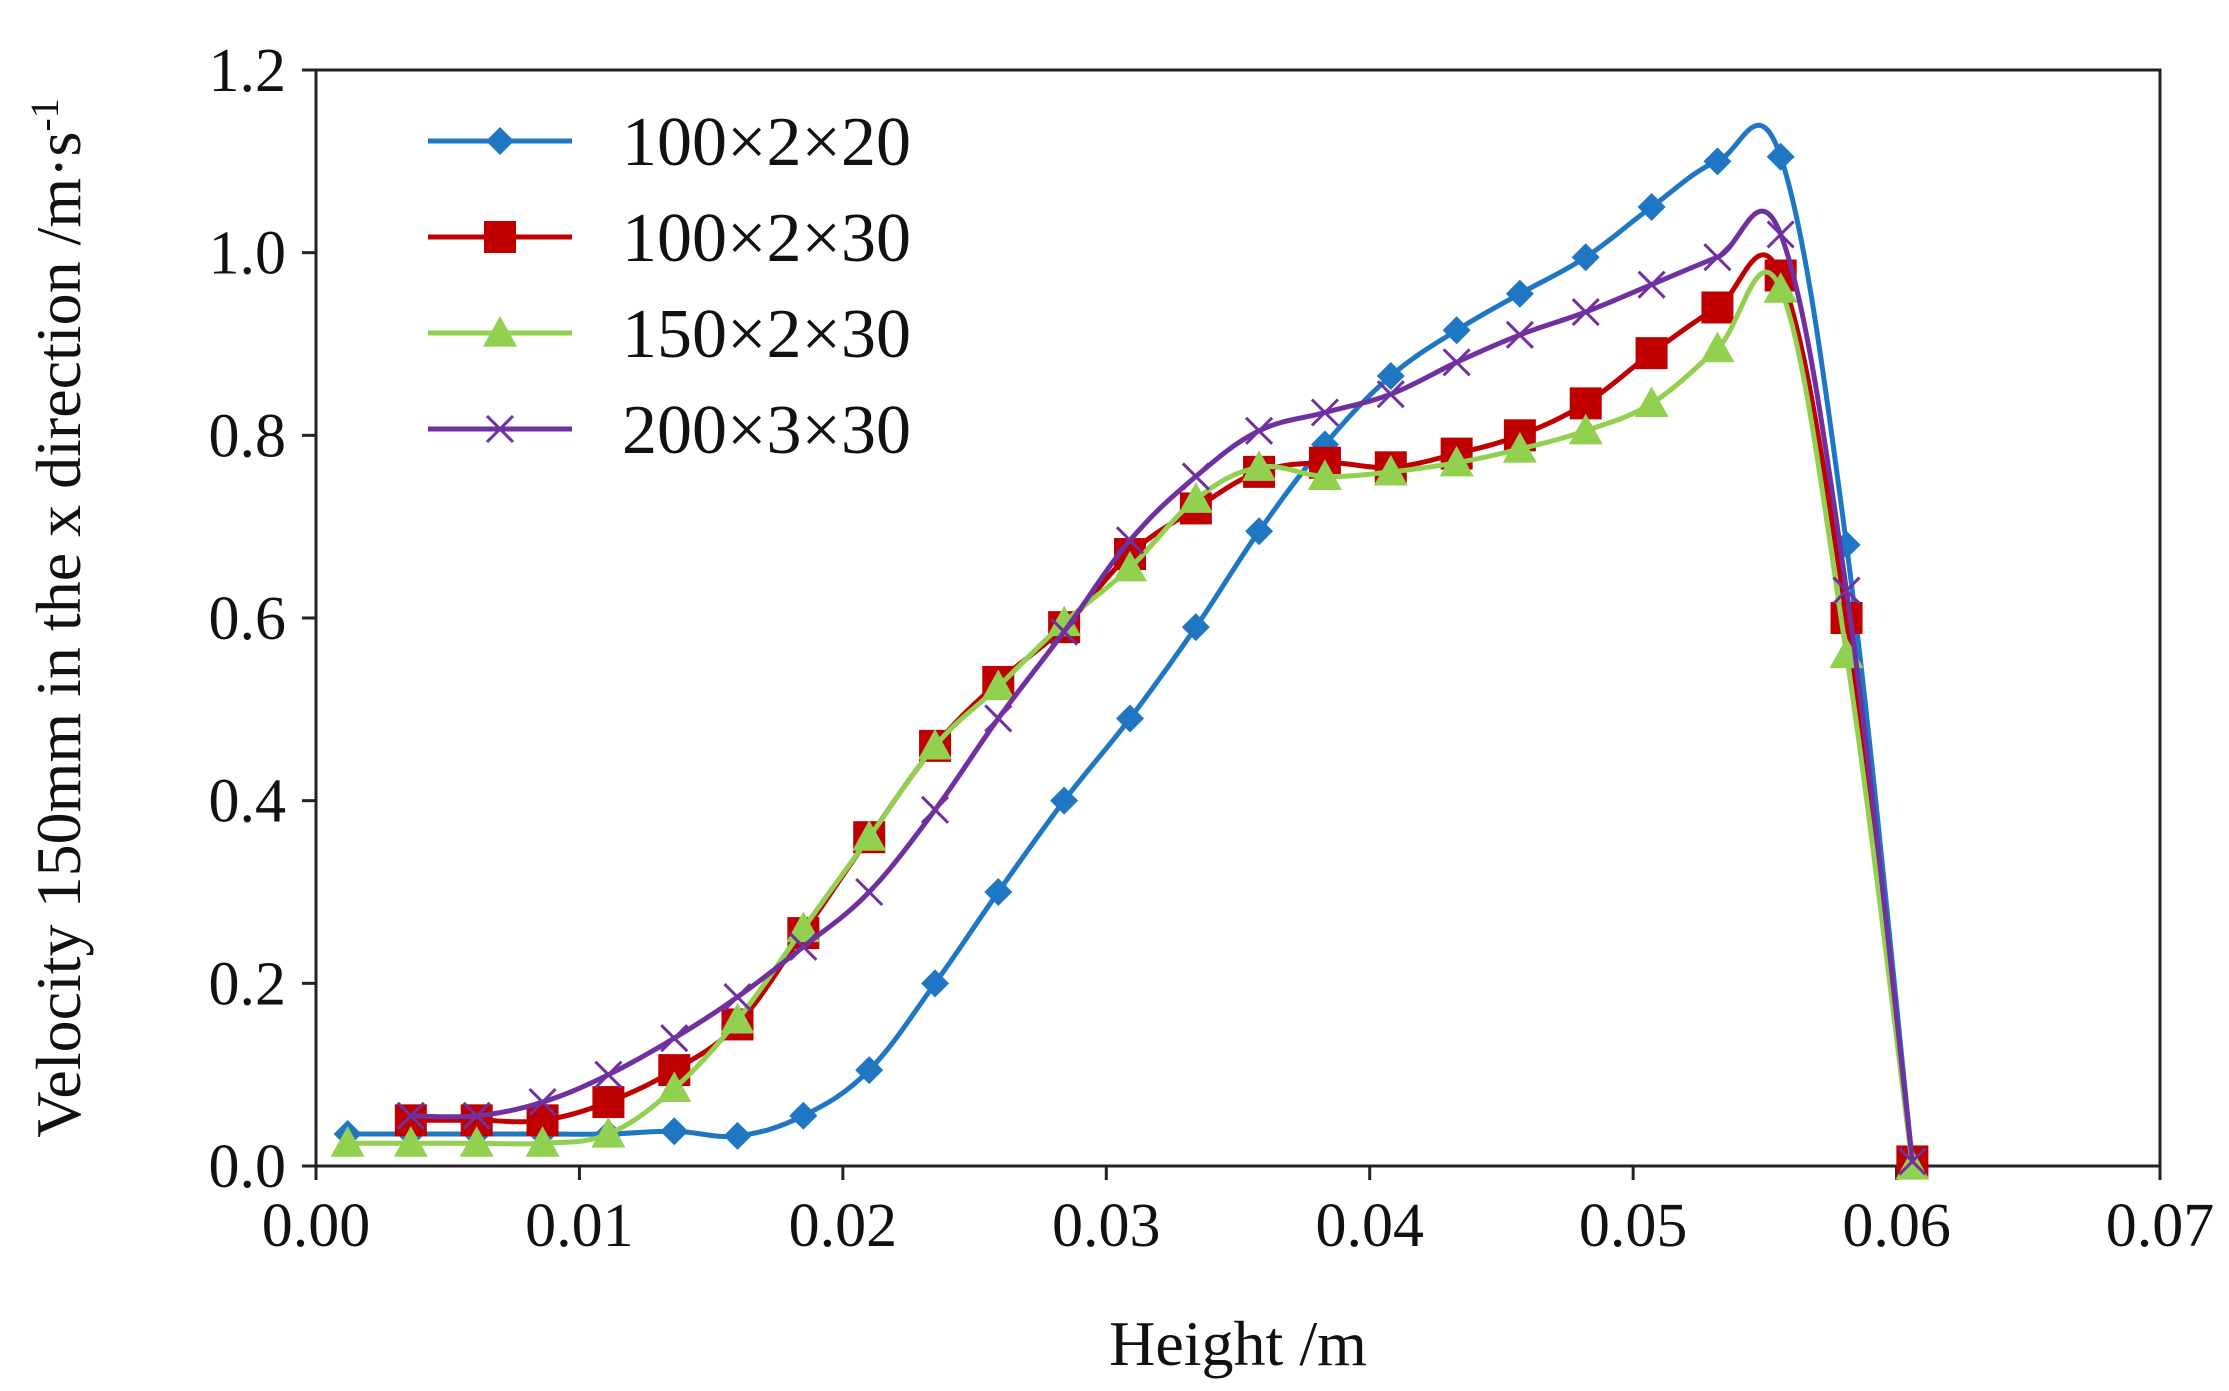  What do you see at coordinates (669, 334) in the screenshot?
I see `legend-item: 150×2×30` at bounding box center [669, 334].